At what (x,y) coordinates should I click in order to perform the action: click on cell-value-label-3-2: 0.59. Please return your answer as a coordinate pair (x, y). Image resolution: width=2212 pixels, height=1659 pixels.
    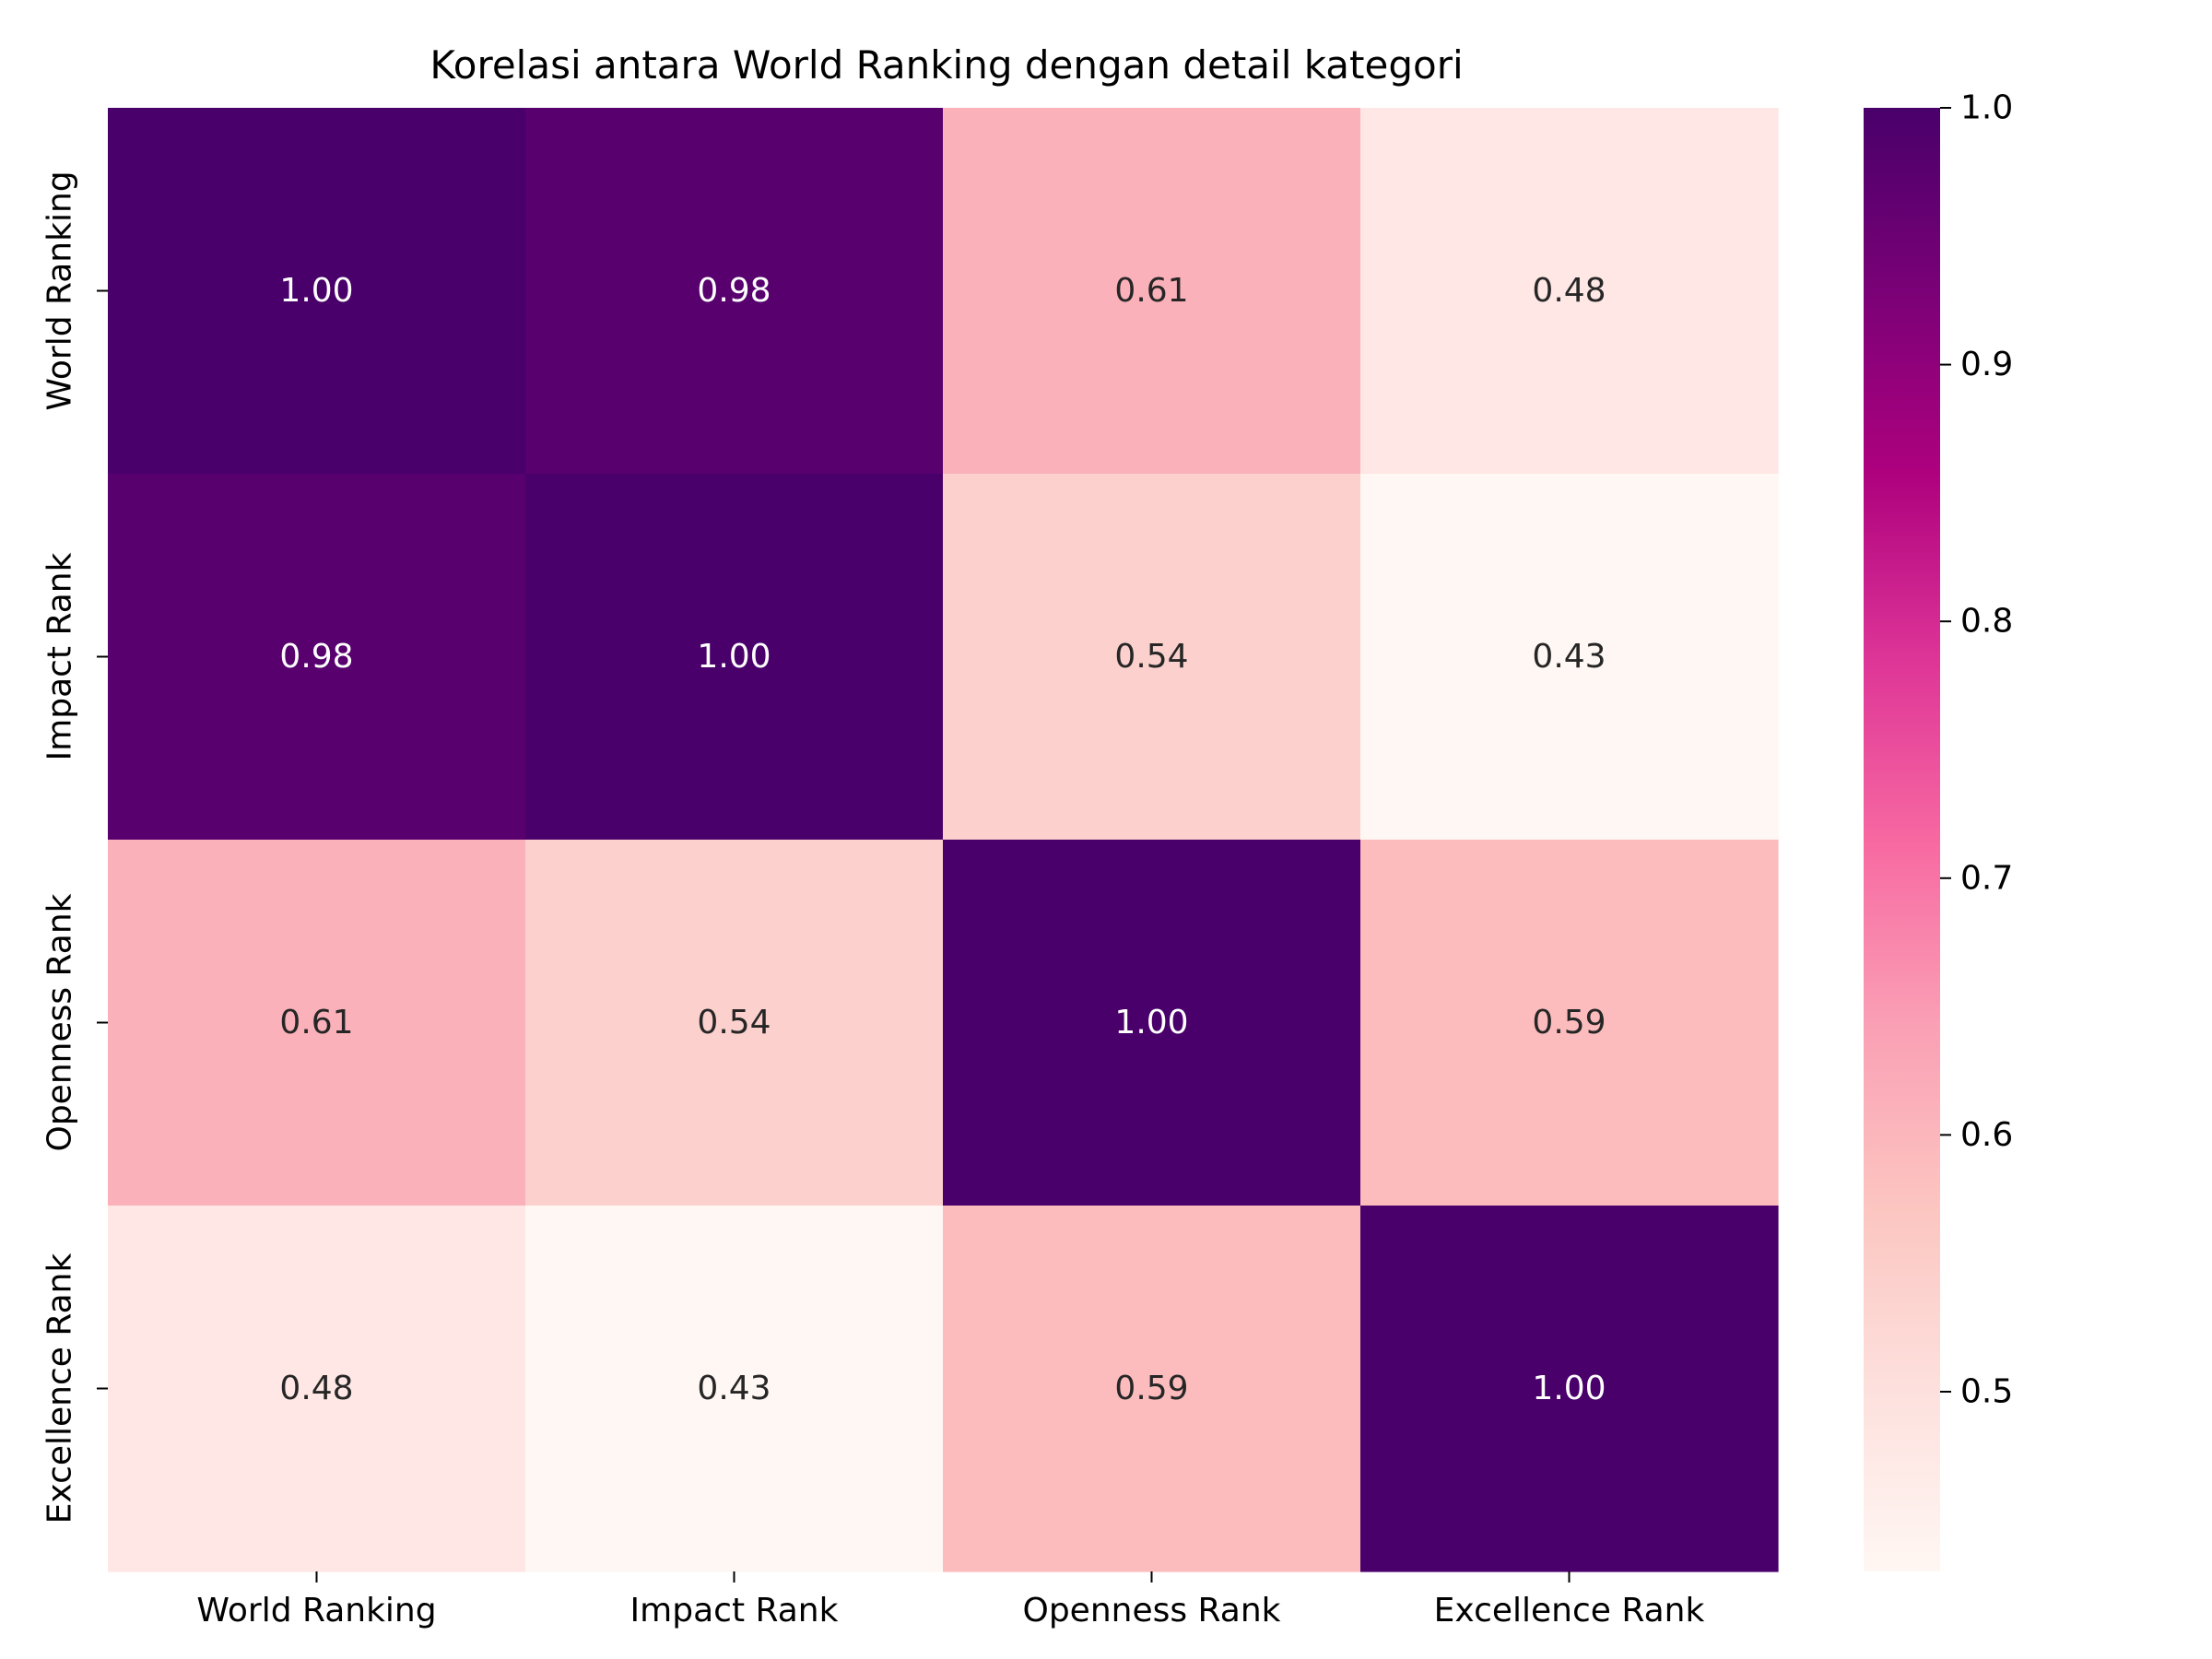
    Looking at the image, I should click on (1151, 1388).